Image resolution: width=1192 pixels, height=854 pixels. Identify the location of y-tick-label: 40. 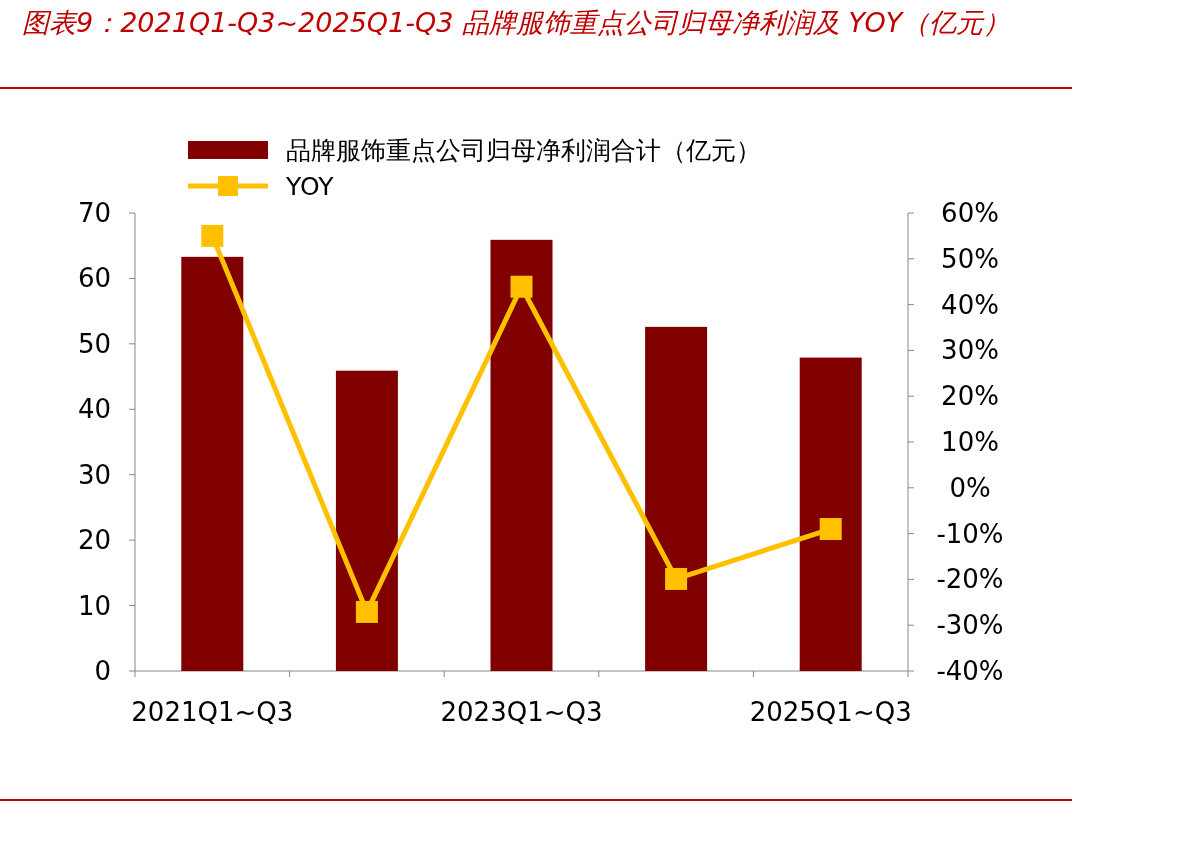
(94, 409).